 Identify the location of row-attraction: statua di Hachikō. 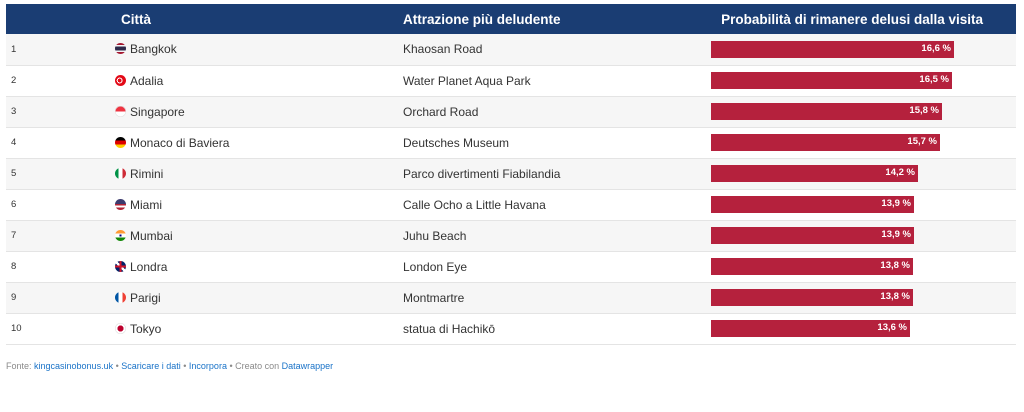
(557, 329).